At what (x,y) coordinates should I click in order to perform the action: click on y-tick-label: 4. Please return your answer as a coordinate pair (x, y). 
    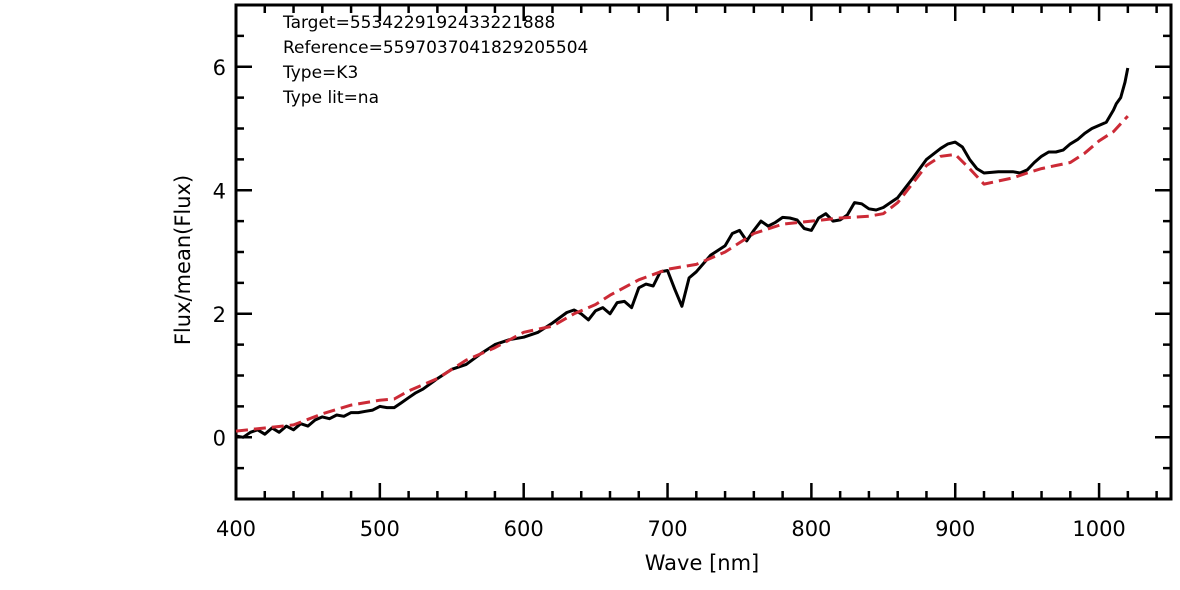
    Looking at the image, I should click on (219, 191).